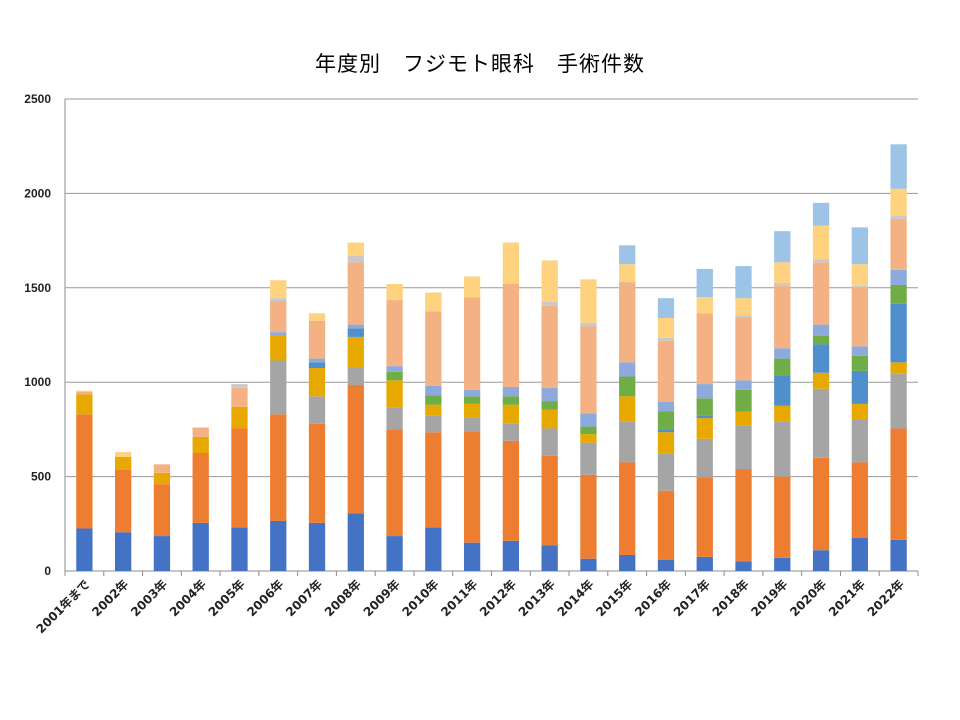 This screenshot has width=960, height=720. I want to click on x-tick-label: 2006年, so click(265, 598).